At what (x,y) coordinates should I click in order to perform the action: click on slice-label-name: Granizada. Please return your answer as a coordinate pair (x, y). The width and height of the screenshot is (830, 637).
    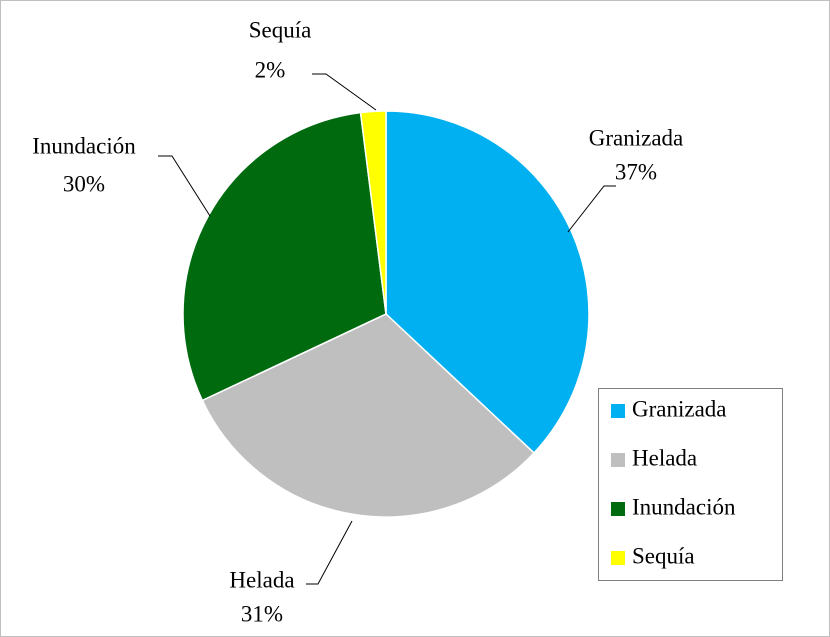
    Looking at the image, I should click on (636, 137).